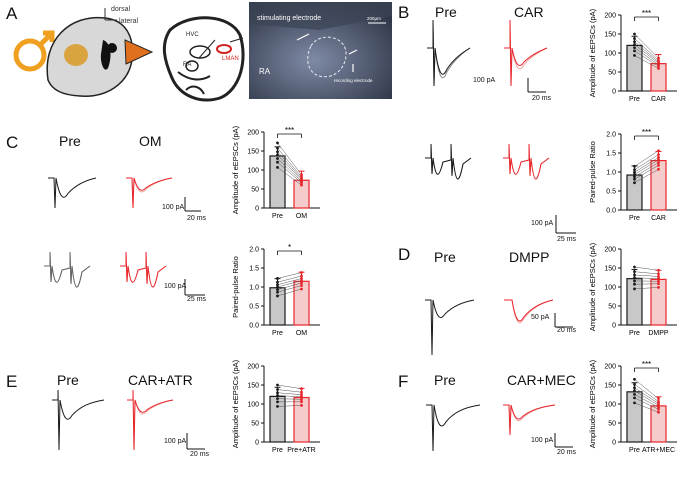 The image size is (685, 478). Describe the element at coordinates (70, 141) in the screenshot. I see `cond-c-pre: Pre` at that location.